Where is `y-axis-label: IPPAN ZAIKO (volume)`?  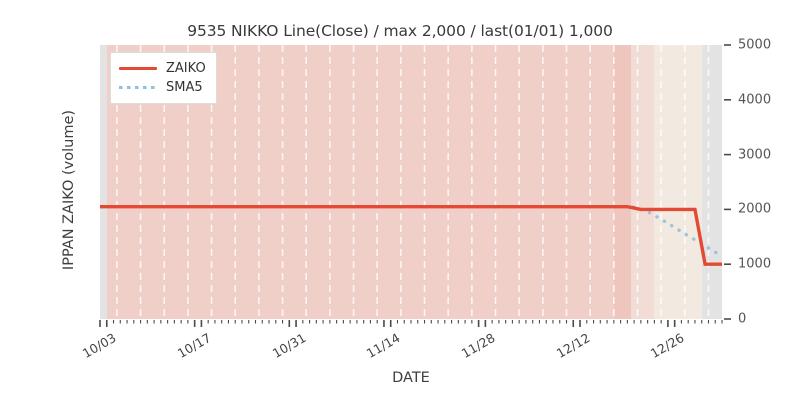
y-axis-label: IPPAN ZAIKO (volume) is located at coordinates (69, 190).